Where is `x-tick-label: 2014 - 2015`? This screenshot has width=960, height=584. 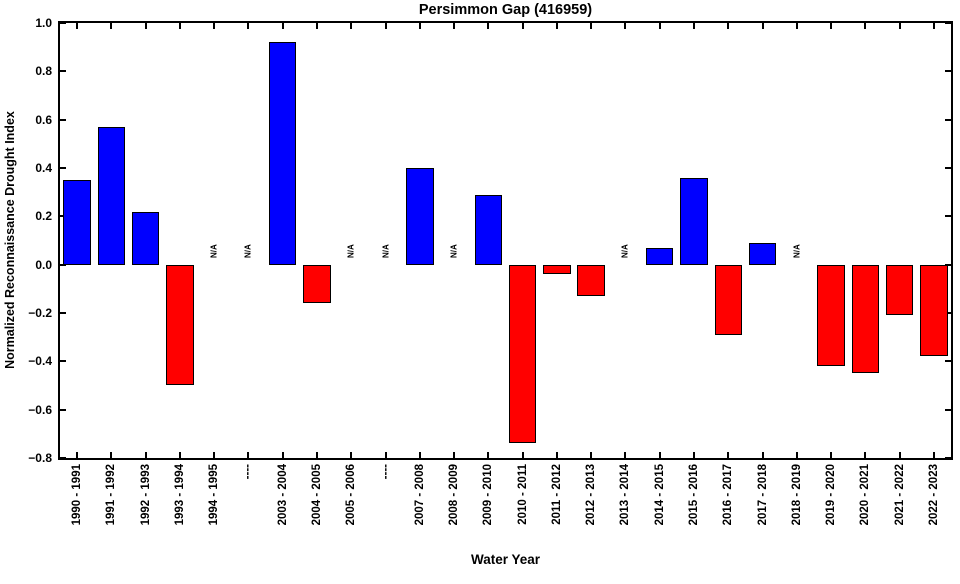 x-tick-label: 2014 - 2015 is located at coordinates (659, 495).